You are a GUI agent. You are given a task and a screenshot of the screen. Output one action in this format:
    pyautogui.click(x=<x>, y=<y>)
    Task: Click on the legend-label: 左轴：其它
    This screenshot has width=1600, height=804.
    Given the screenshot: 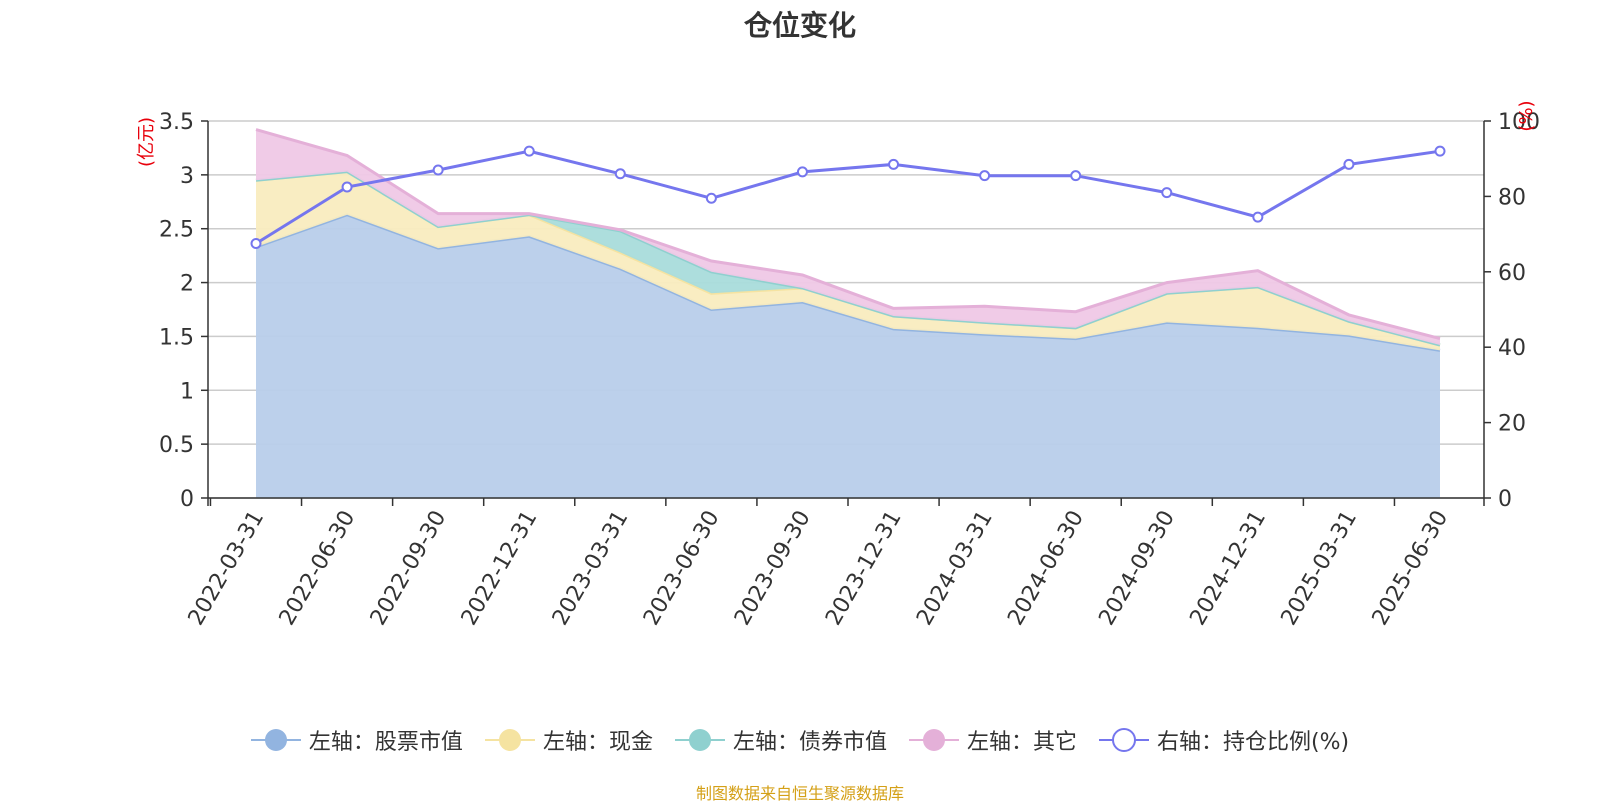 What is the action you would take?
    pyautogui.click(x=1021, y=742)
    